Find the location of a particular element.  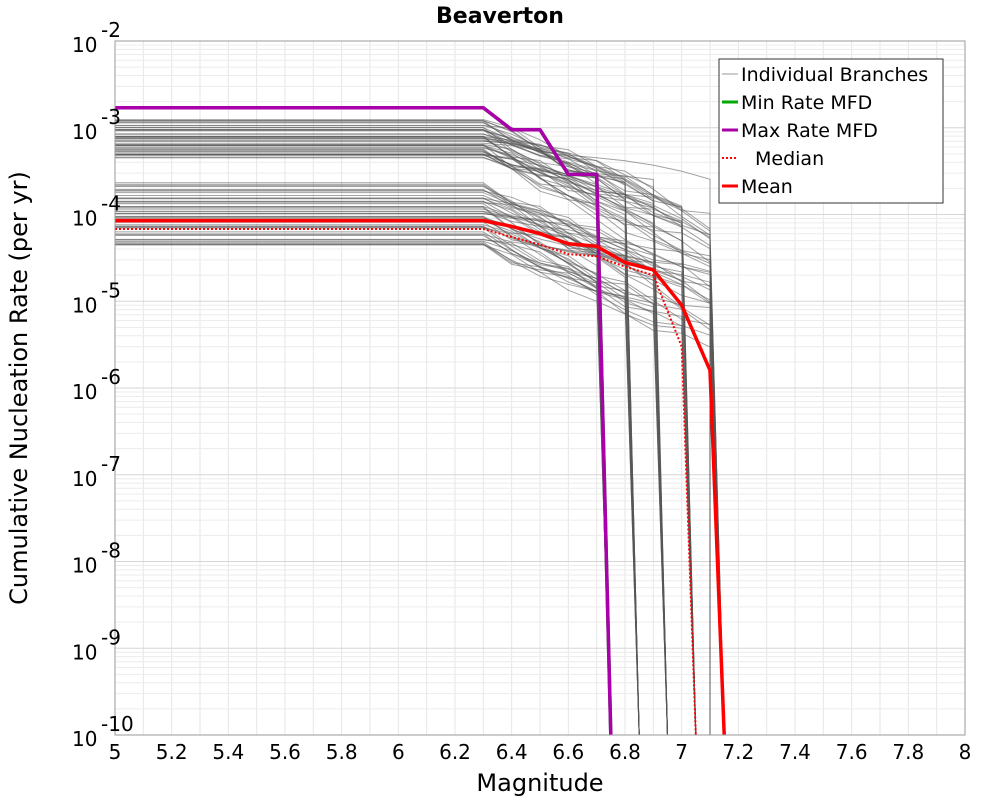

legend-label: Mean is located at coordinates (767, 187).